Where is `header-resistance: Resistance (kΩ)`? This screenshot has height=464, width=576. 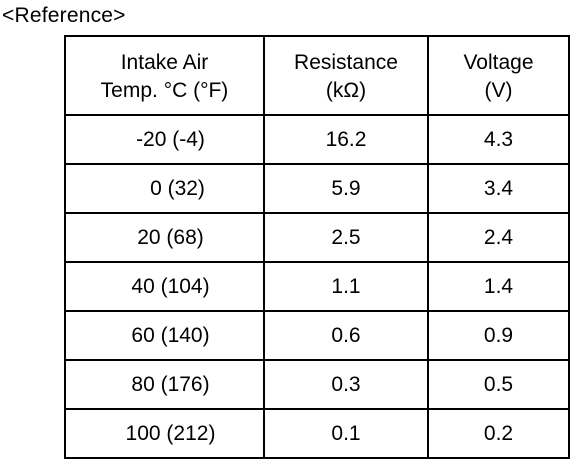
header-resistance: Resistance (kΩ) is located at coordinates (346, 75).